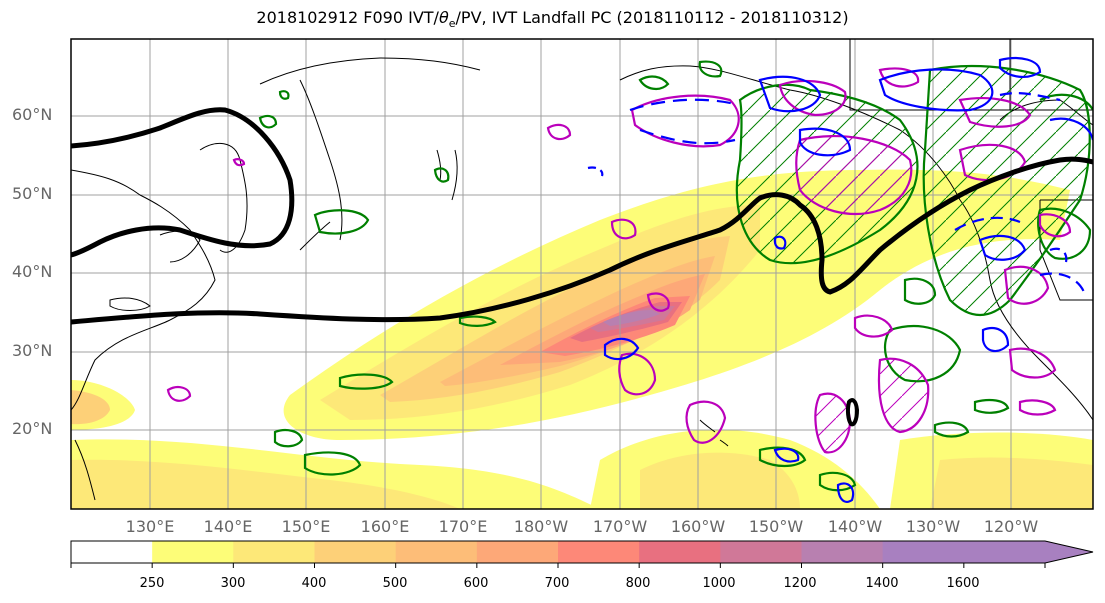 The height and width of the screenshot is (603, 1105). What do you see at coordinates (541, 526) in the screenshot?
I see `lon-label: 180°W` at bounding box center [541, 526].